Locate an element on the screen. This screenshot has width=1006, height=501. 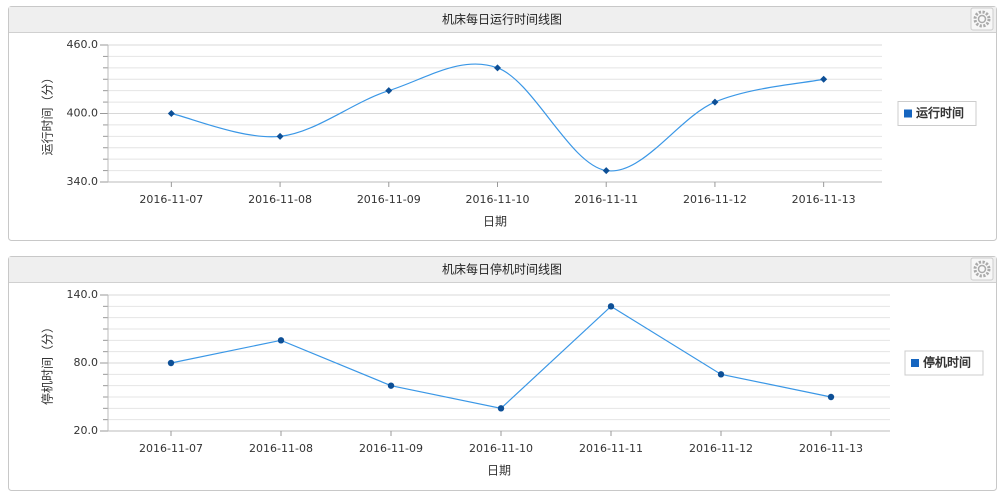
legend-label: 运行时间 is located at coordinates (940, 112).